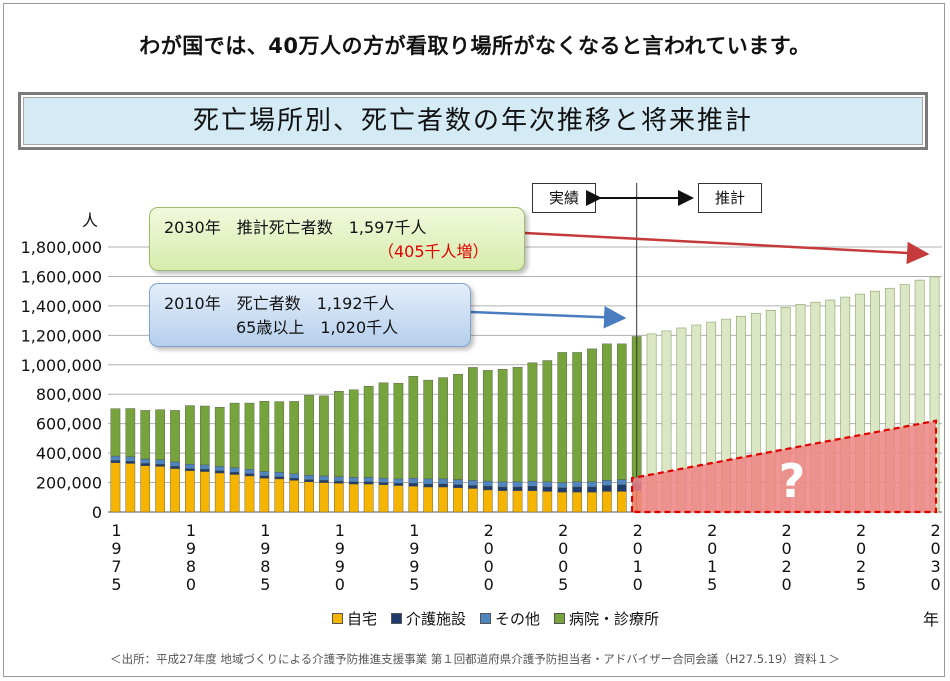 The height and width of the screenshot is (681, 950). Describe the element at coordinates (61, 306) in the screenshot. I see `y-tick-label: 1,400,000` at that location.